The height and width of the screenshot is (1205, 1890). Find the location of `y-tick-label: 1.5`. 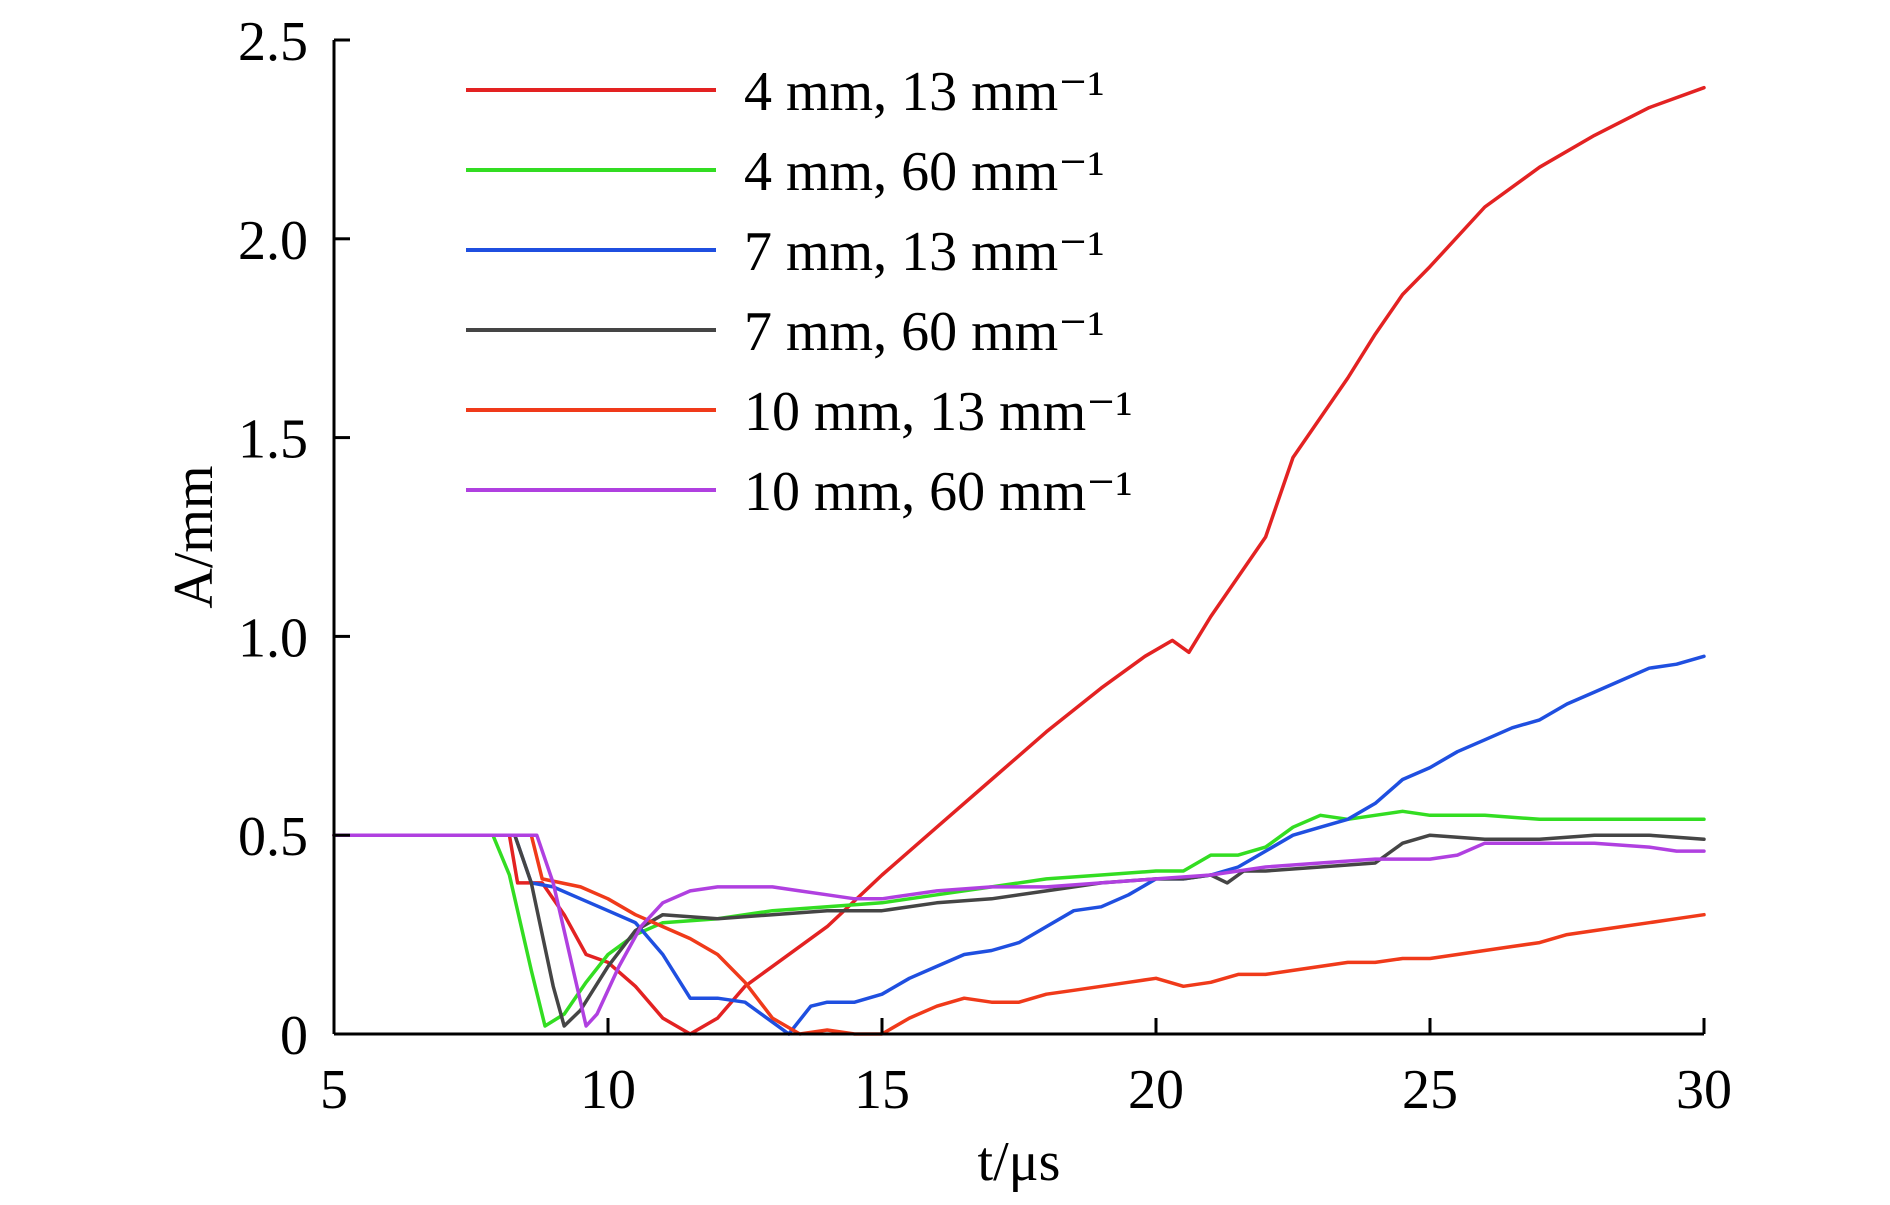

y-tick-label: 1.5 is located at coordinates (273, 440).